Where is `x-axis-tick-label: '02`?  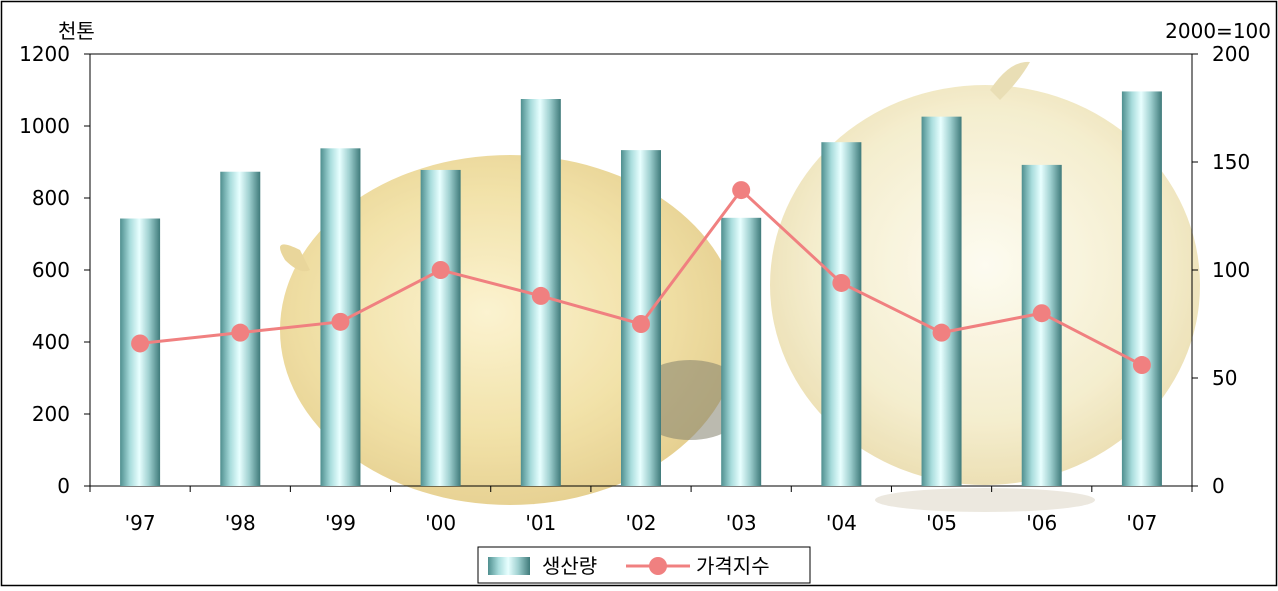
x-axis-tick-label: '02 is located at coordinates (641, 523).